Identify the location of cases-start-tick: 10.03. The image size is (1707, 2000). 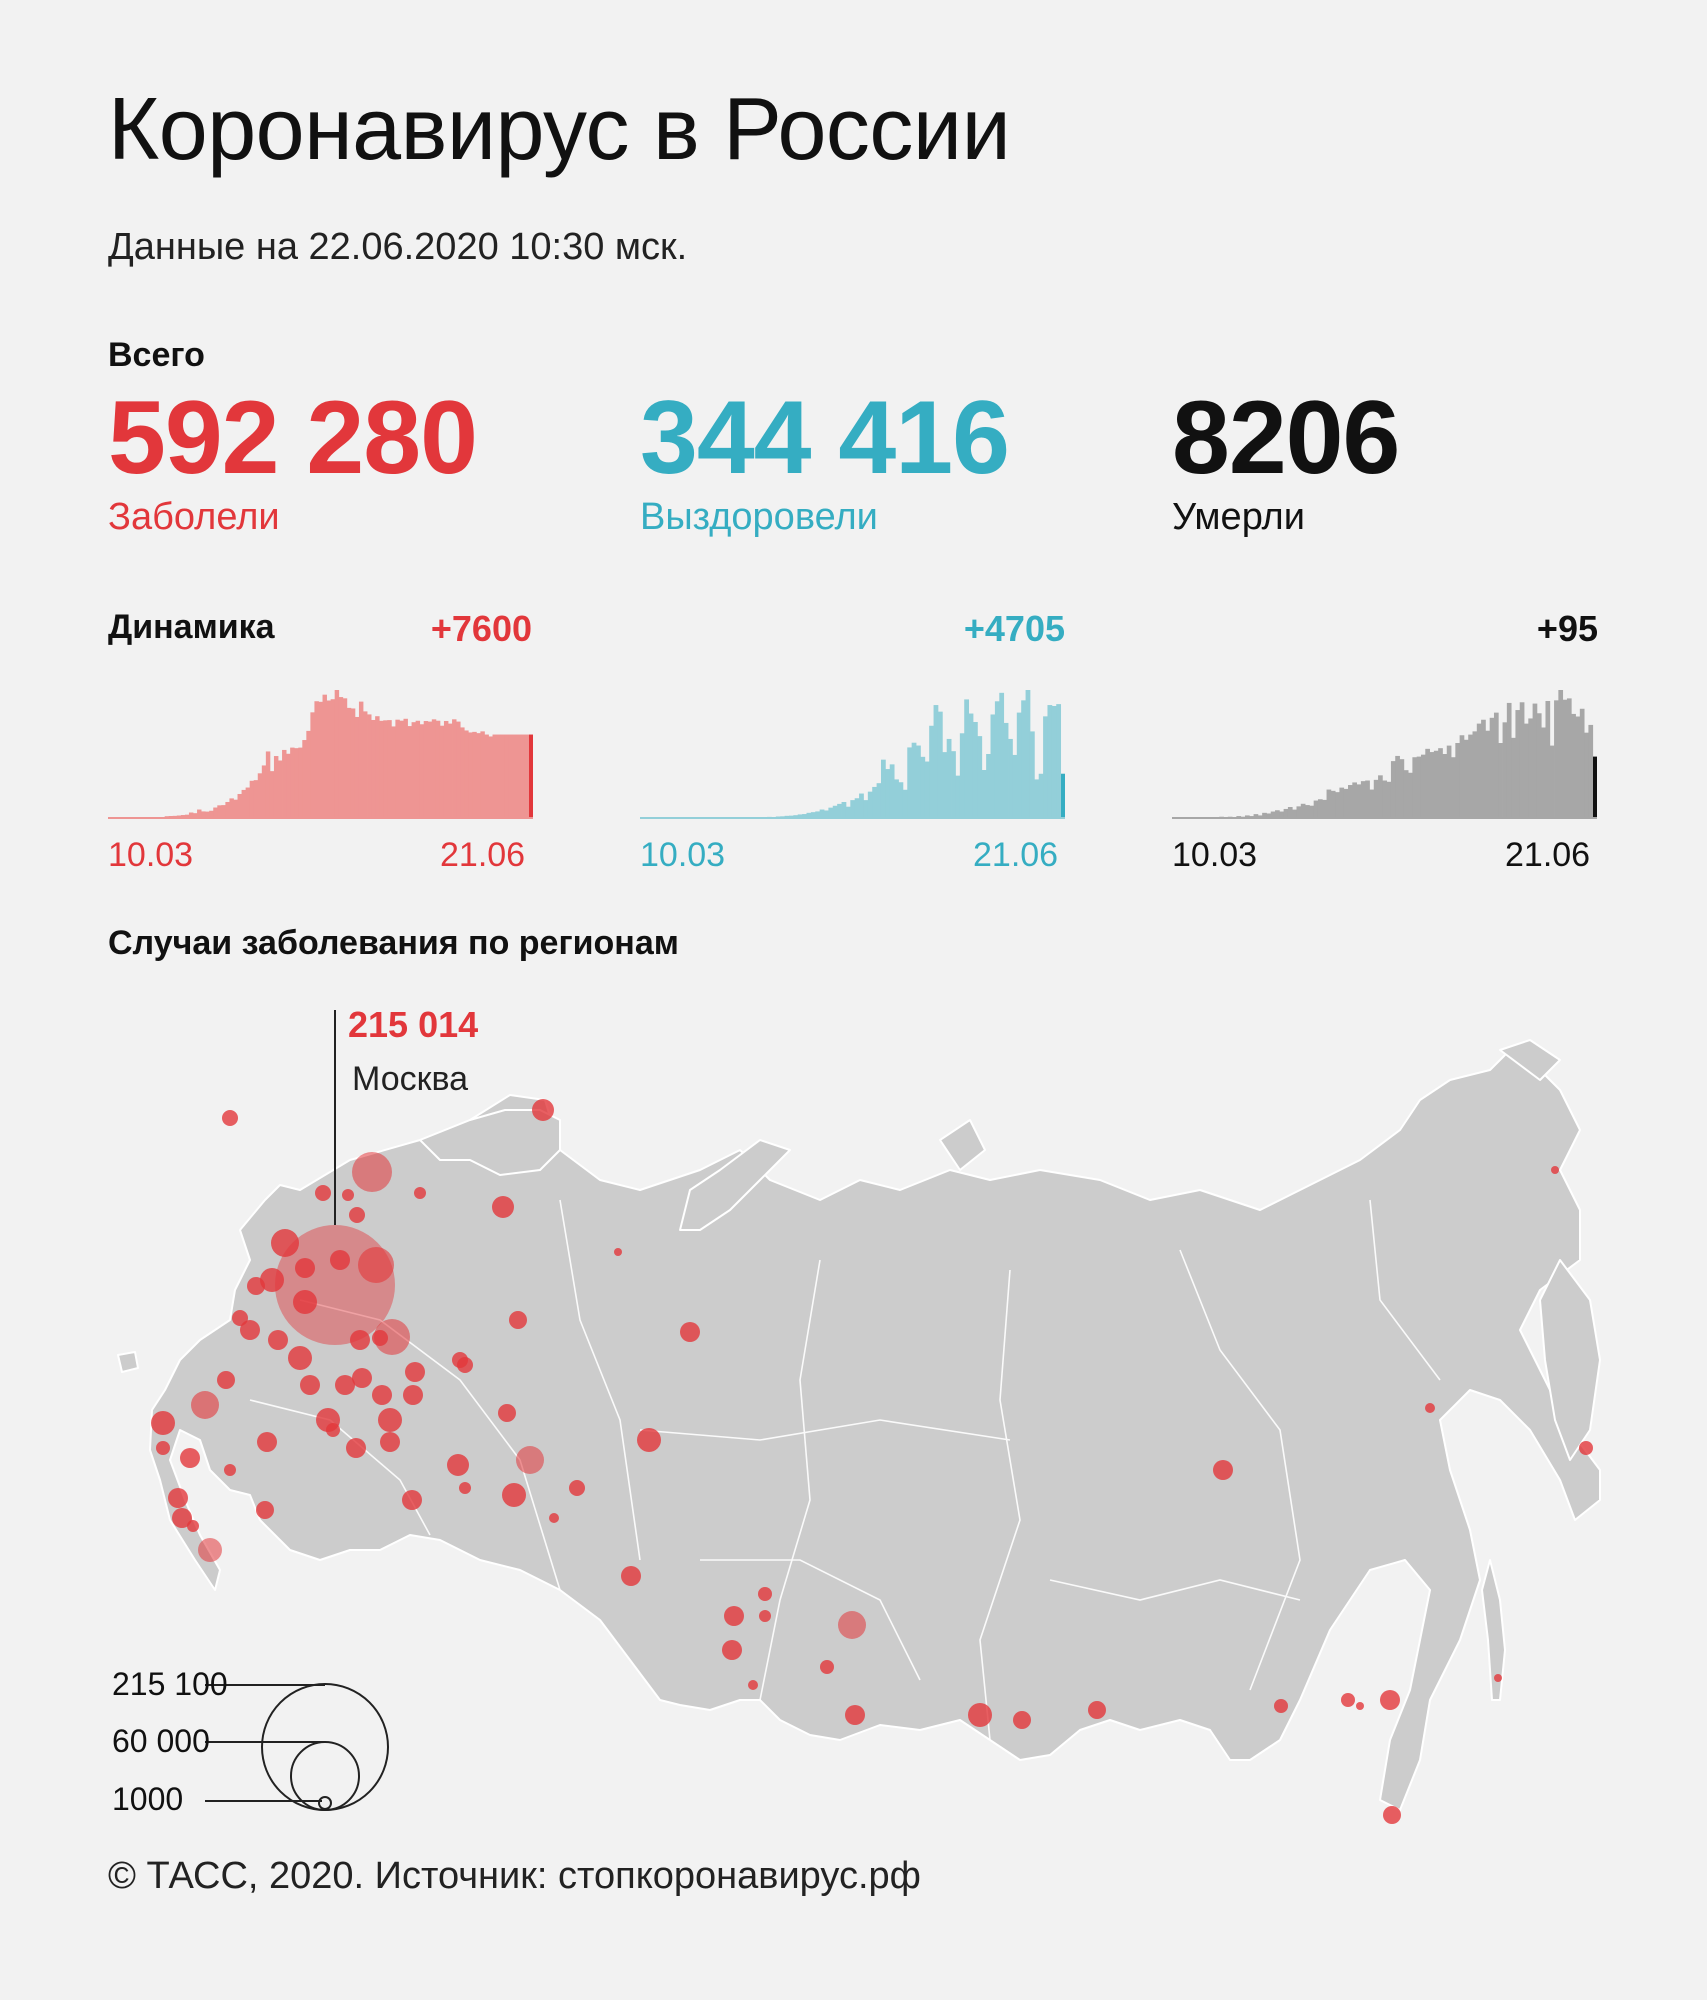
(151, 855).